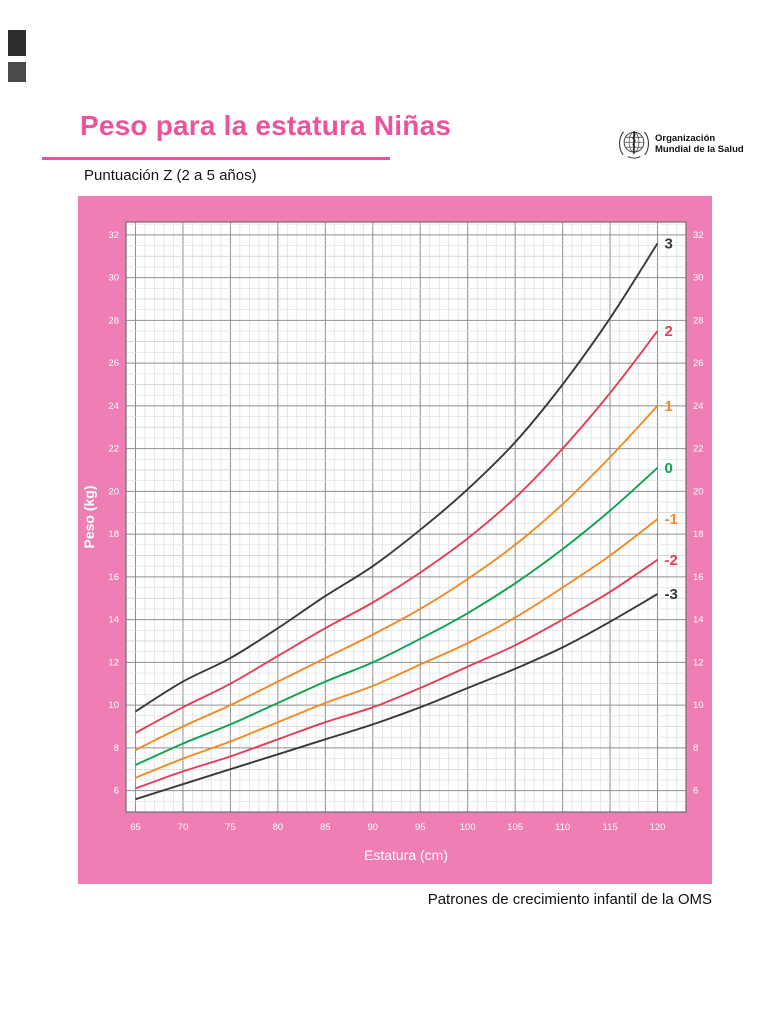  Describe the element at coordinates (698, 705) in the screenshot. I see `y-tick-right: 10` at that location.